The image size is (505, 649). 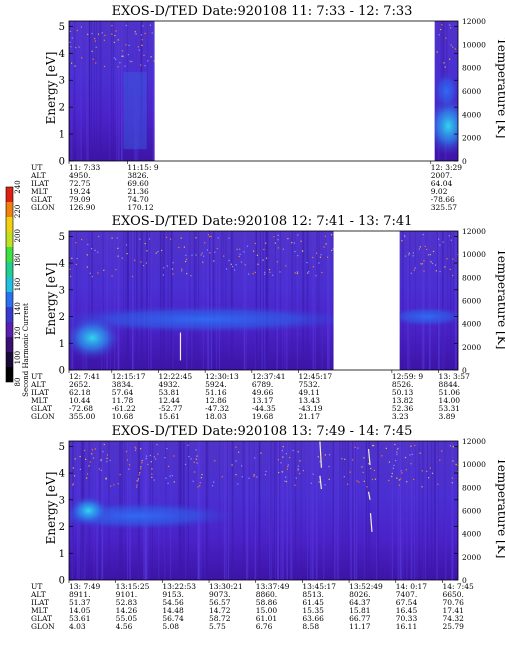 What do you see at coordinates (316, 376) in the screenshot?
I see `ephemeris-value: 12:45:17` at bounding box center [316, 376].